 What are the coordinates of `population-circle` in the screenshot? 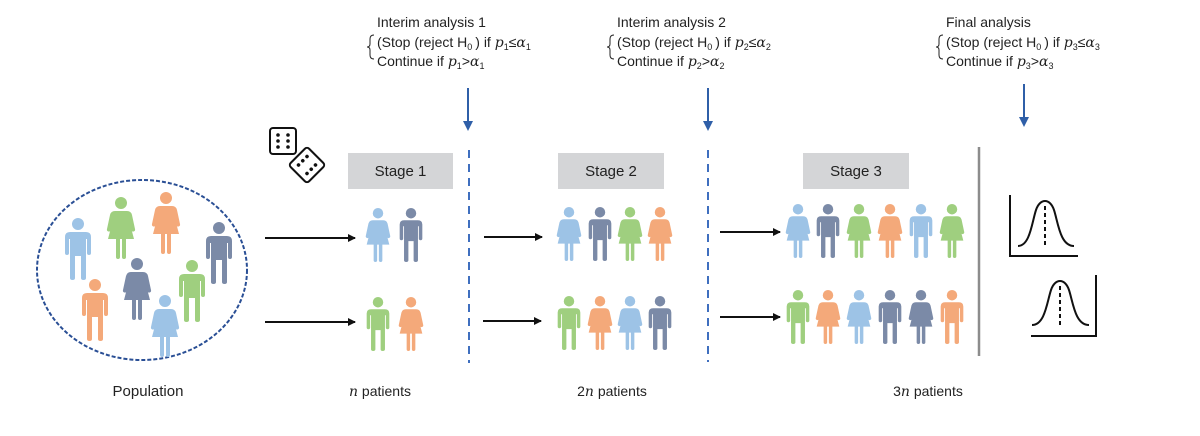 It's located at (142, 270).